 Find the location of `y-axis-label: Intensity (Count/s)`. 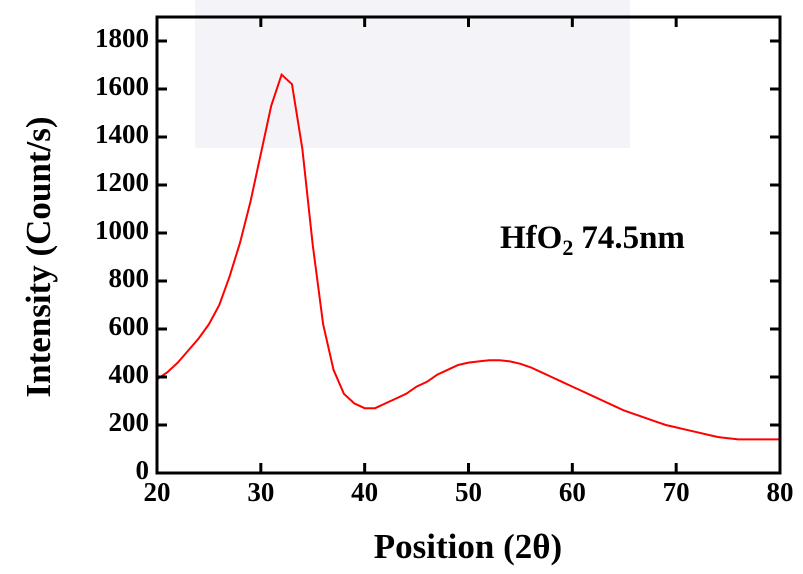

y-axis-label: Intensity (Count/s) is located at coordinates (38, 256).